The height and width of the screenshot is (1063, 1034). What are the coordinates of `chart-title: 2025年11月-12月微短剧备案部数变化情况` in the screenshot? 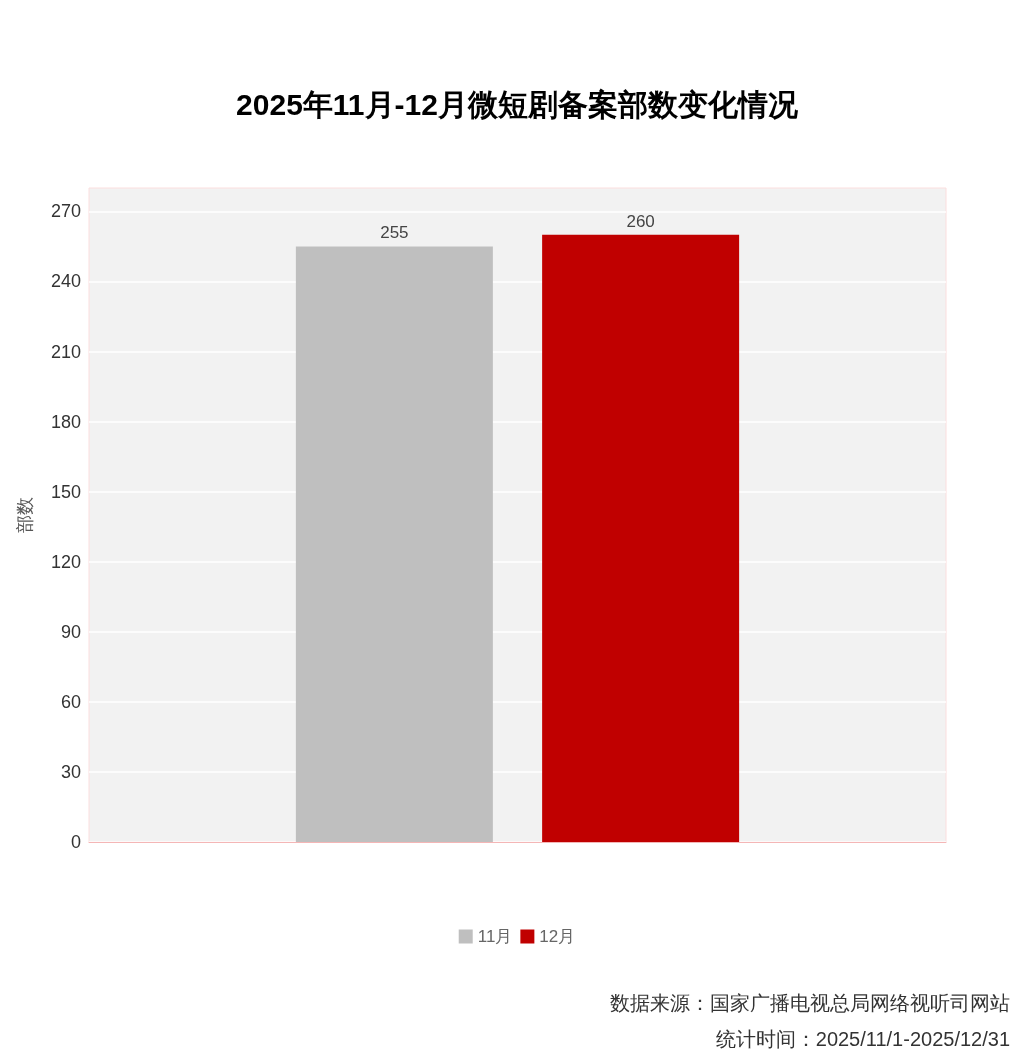 It's located at (517, 104).